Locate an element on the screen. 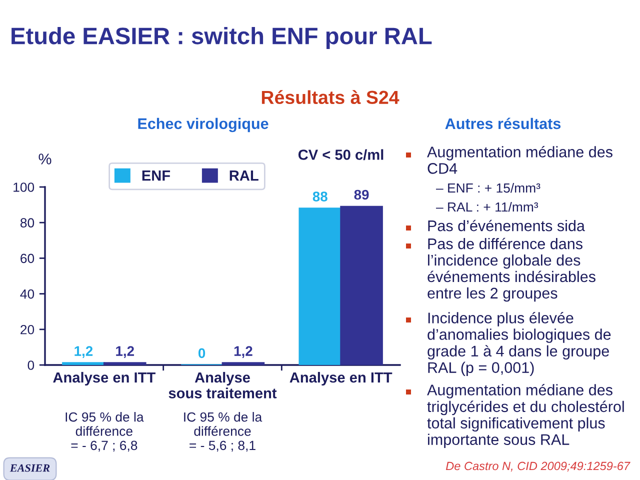 The height and width of the screenshot is (480, 640). text: CV < 50 c/ml is located at coordinates (341, 154).